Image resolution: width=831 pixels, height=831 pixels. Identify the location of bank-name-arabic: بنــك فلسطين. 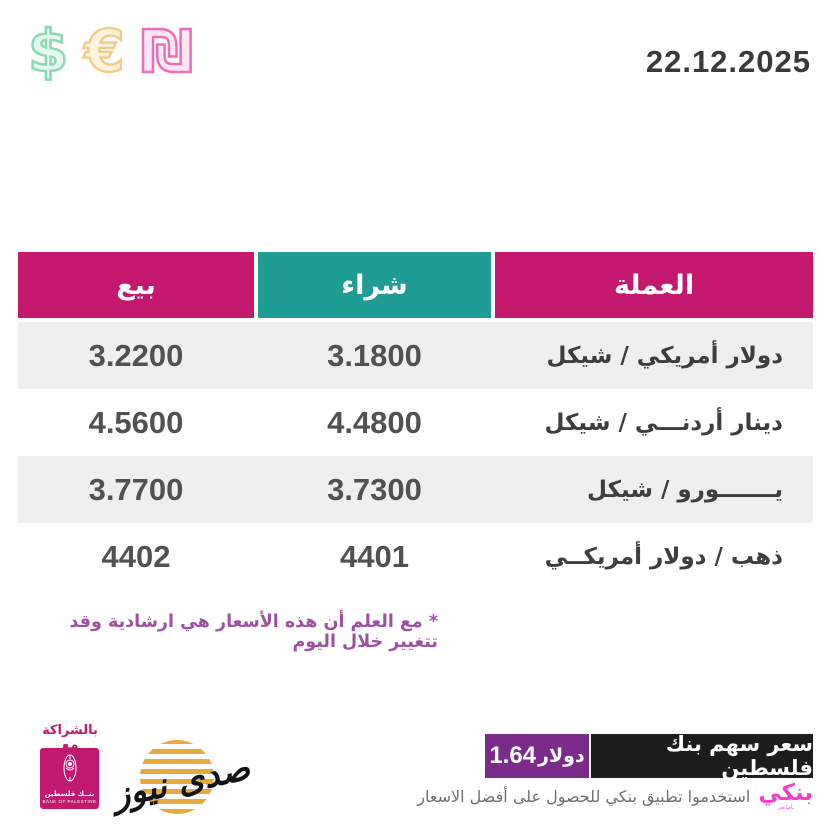
(69, 794).